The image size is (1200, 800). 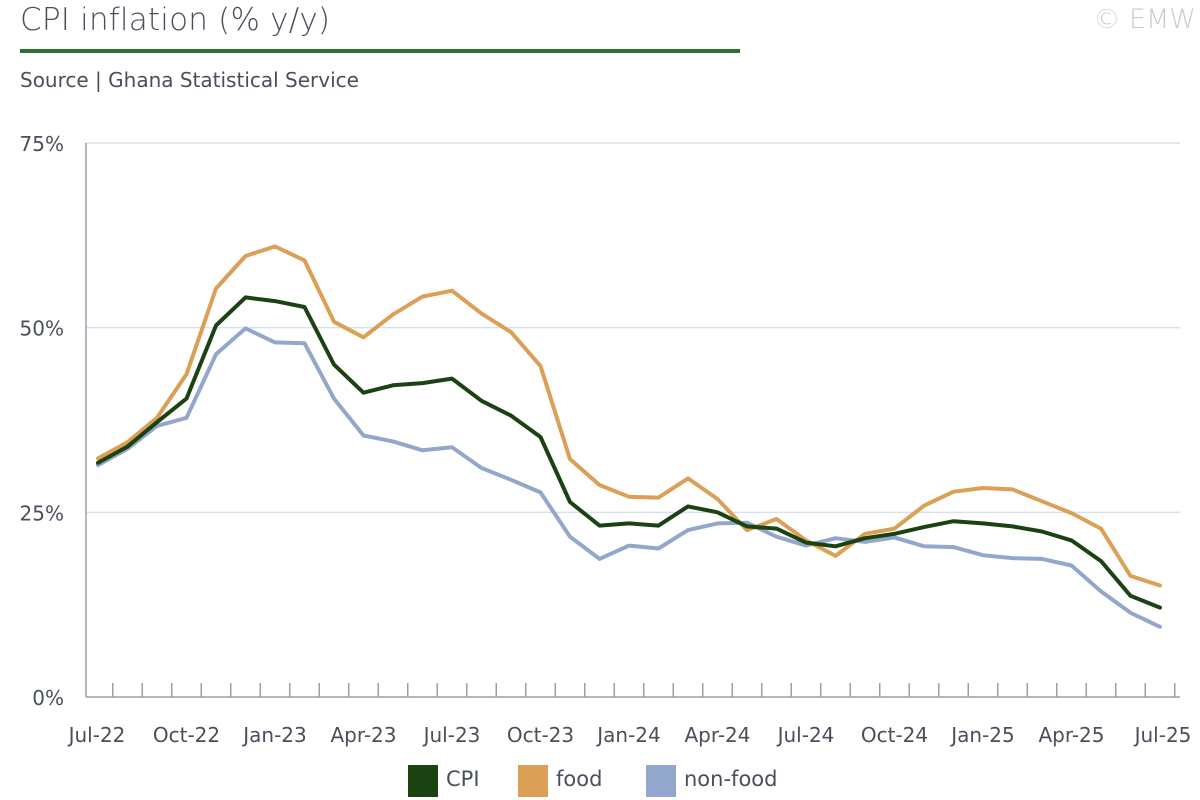 I want to click on x-tick-label: Jul-22, so click(x=96, y=735).